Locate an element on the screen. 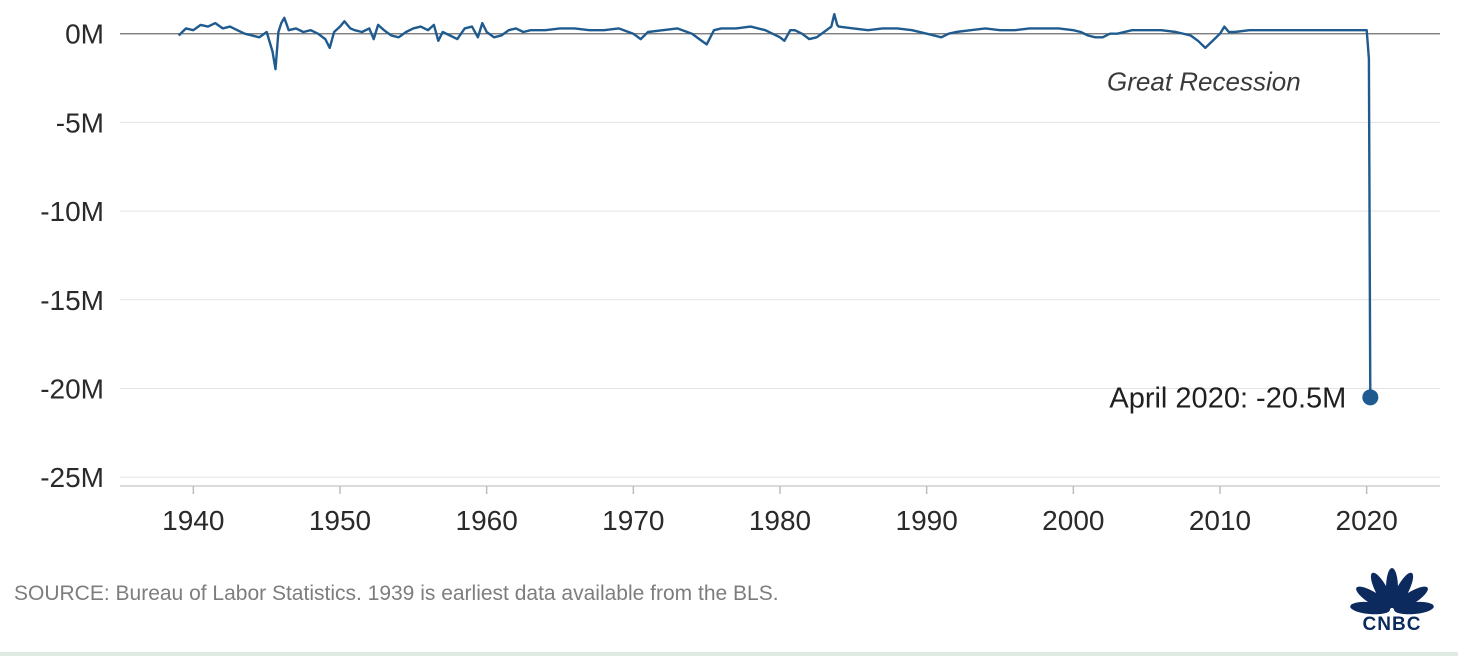 This screenshot has height=656, width=1458. x-tick-label: 2000 is located at coordinates (1073, 520).